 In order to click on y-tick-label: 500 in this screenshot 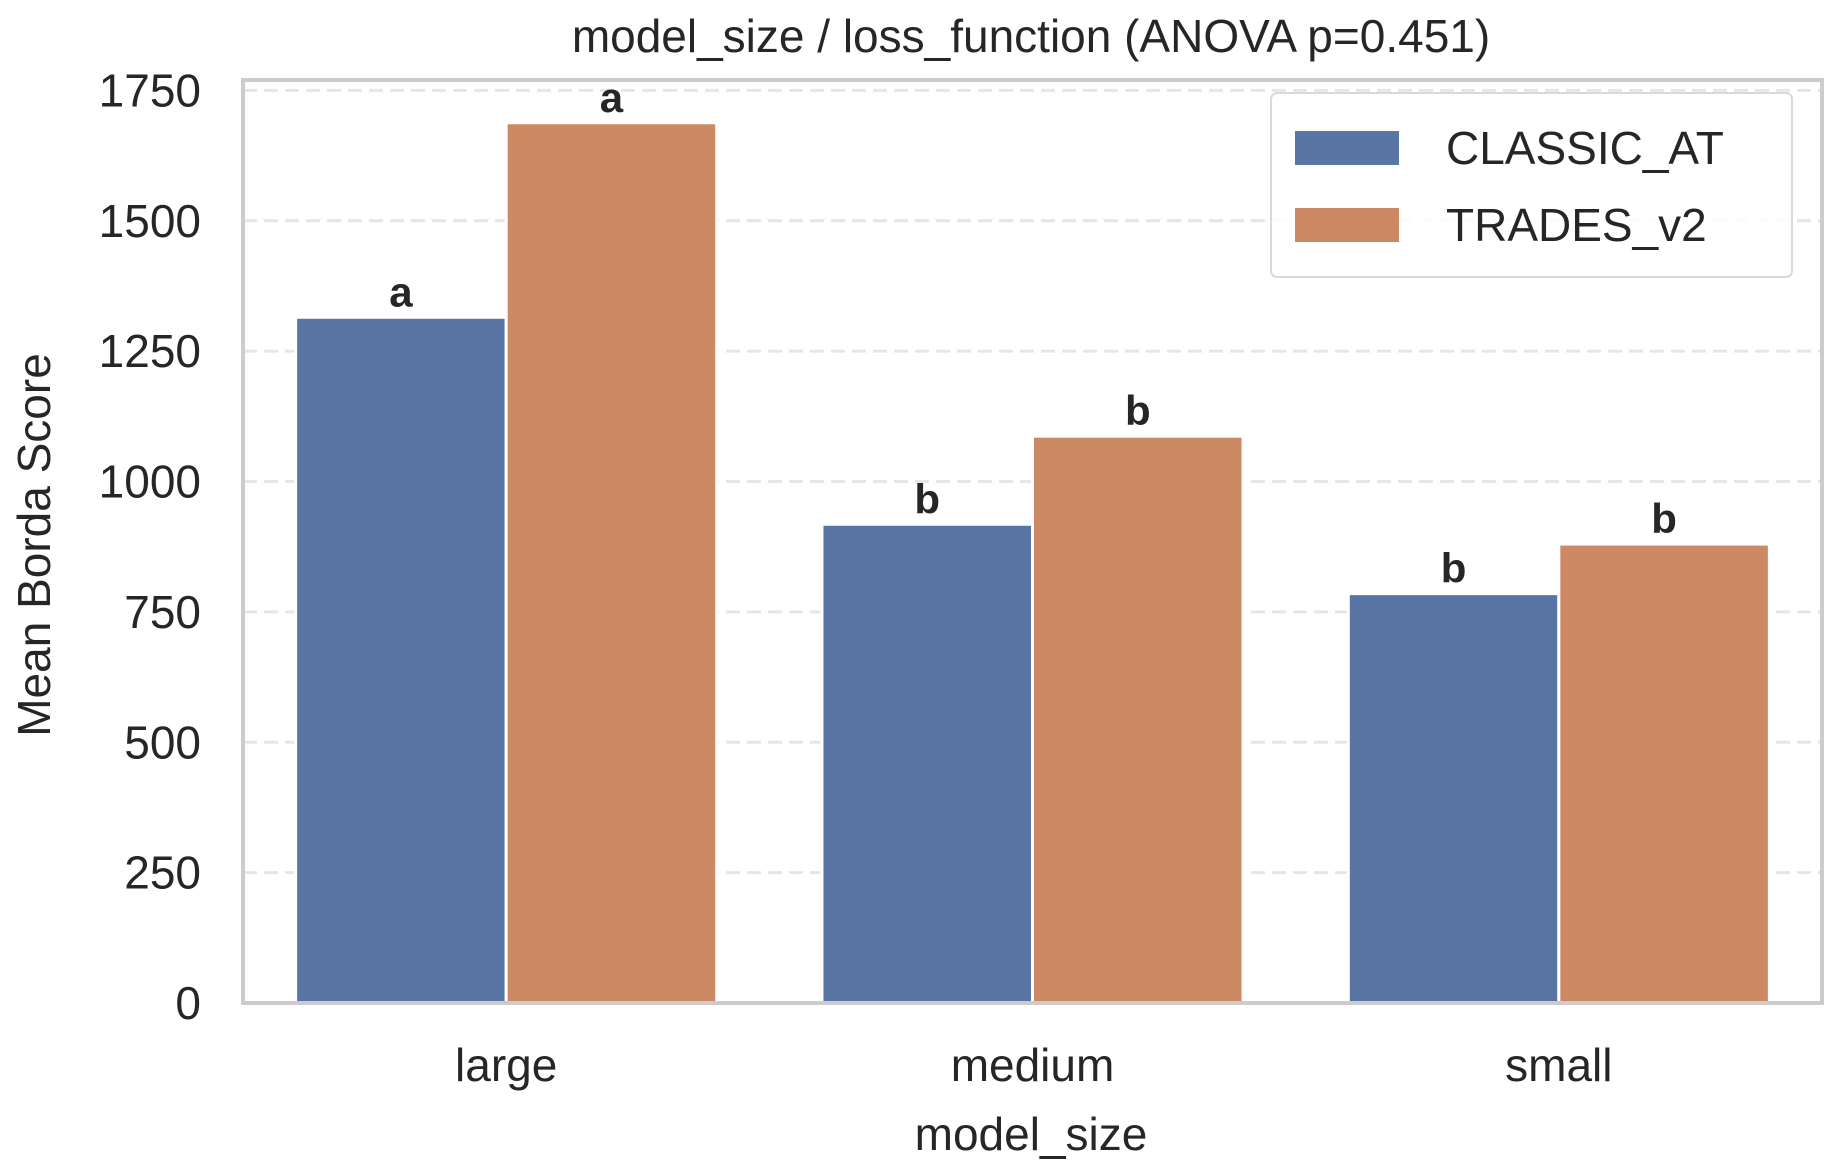, I will do `click(162, 742)`.